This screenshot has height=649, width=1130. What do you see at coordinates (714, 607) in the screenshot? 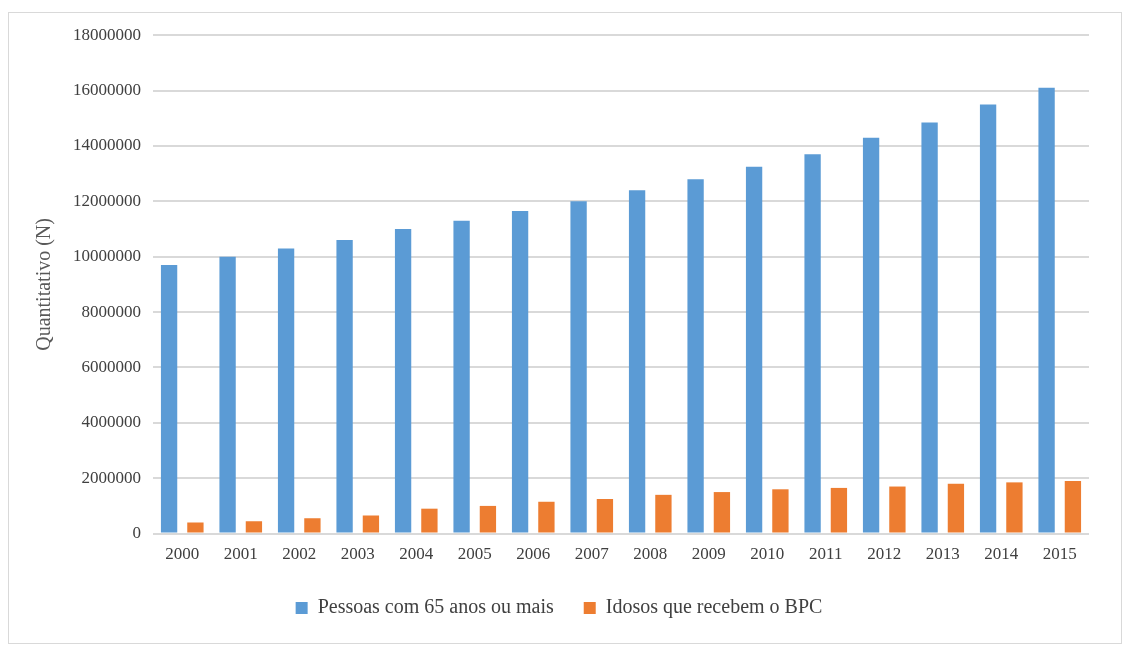
I see `legend-label: Idosos que recebem o BPC` at bounding box center [714, 607].